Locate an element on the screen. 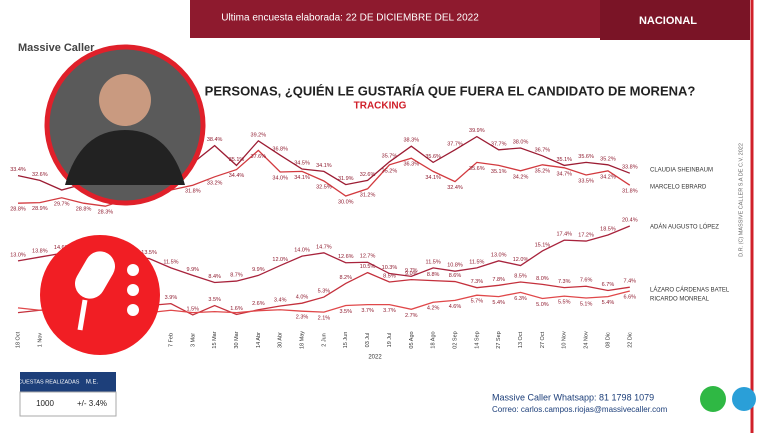 This screenshot has height=433, width=768. value-label: 32.4% is located at coordinates (455, 188).